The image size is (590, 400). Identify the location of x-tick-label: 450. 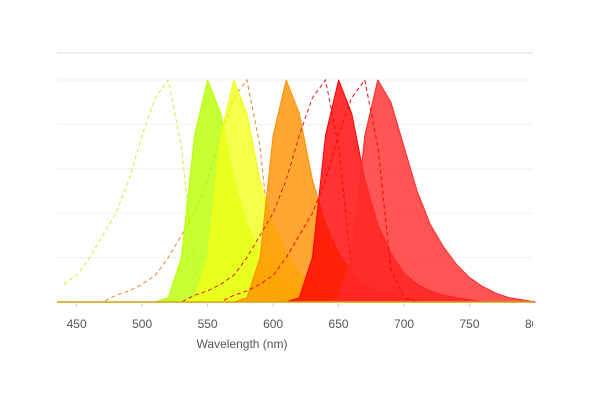
(77, 324).